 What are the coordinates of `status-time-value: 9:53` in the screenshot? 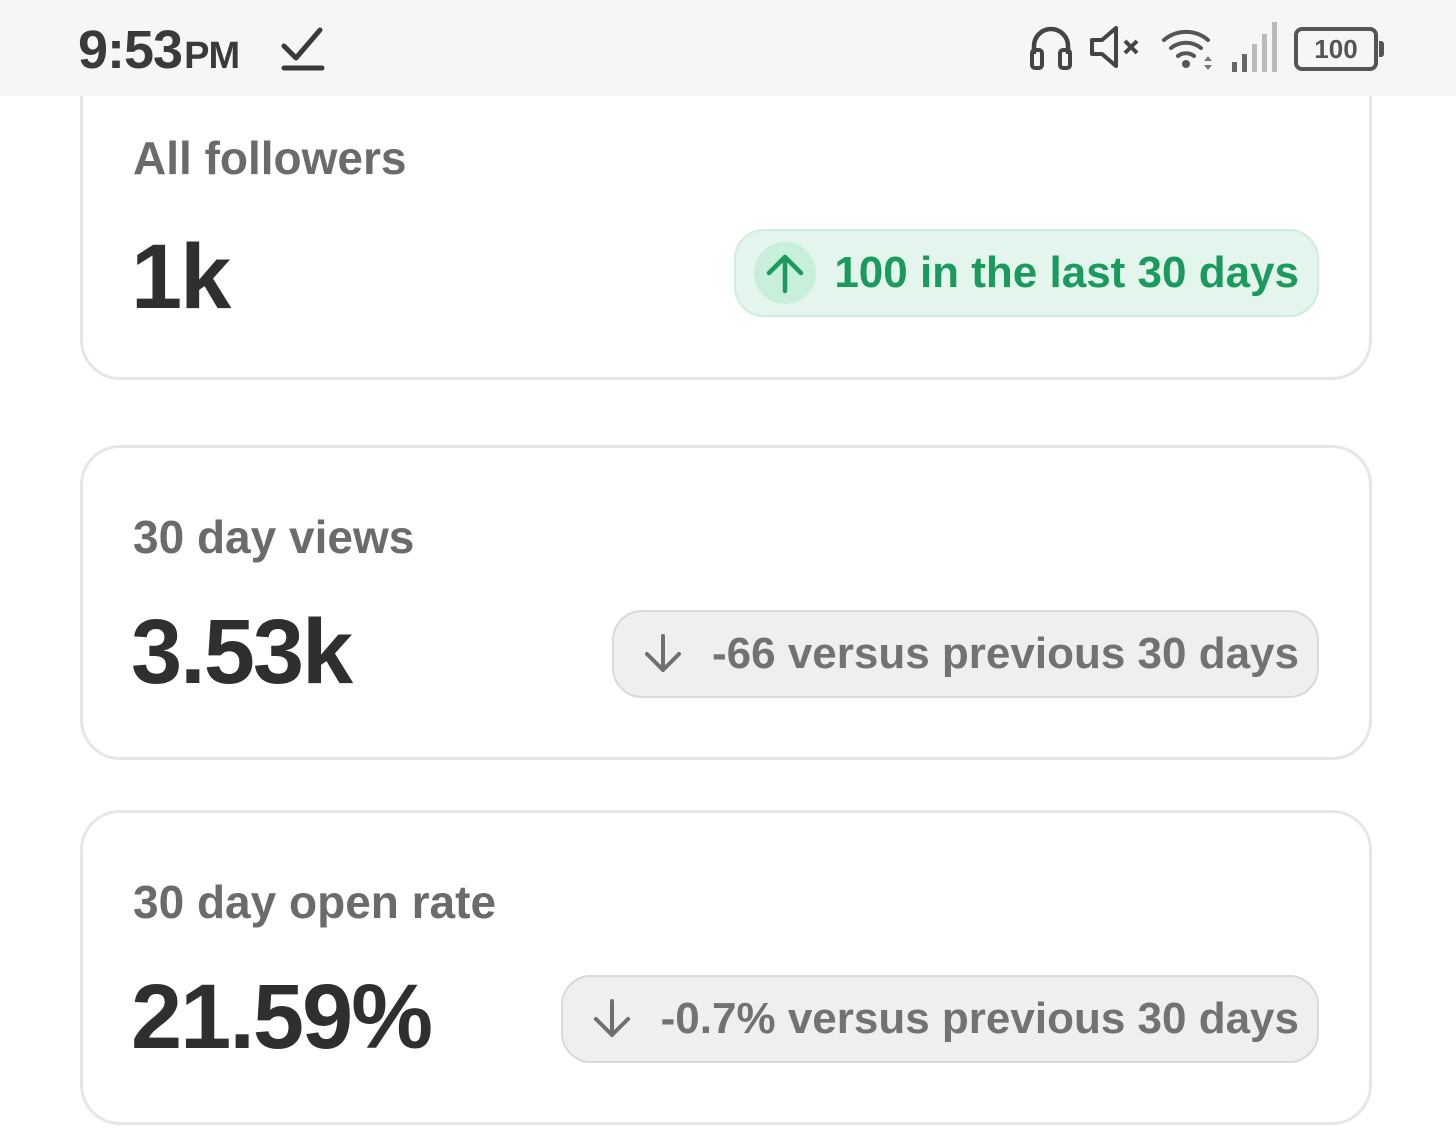 It's located at (130, 50).